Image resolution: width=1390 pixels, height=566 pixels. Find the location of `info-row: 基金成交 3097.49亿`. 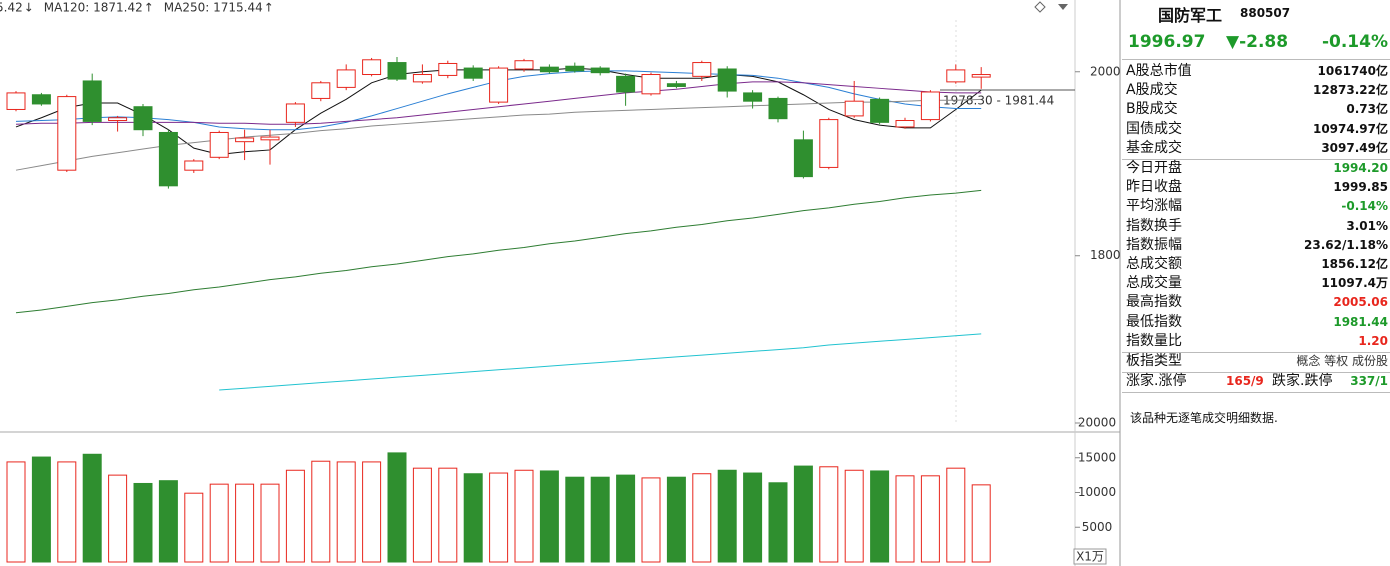

info-row: 基金成交 3097.49亿 is located at coordinates (1258, 148).